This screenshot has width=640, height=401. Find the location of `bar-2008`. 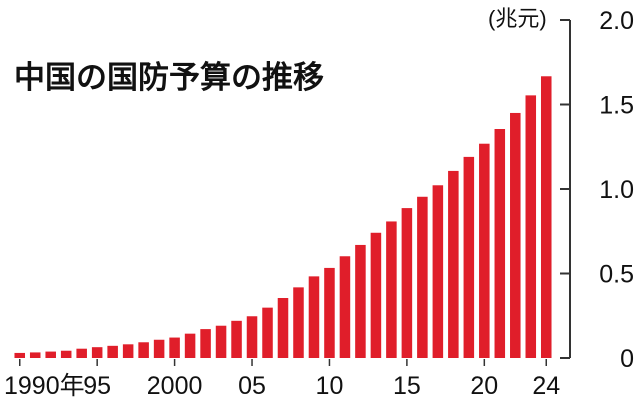

bar-2008 is located at coordinates (298, 322).